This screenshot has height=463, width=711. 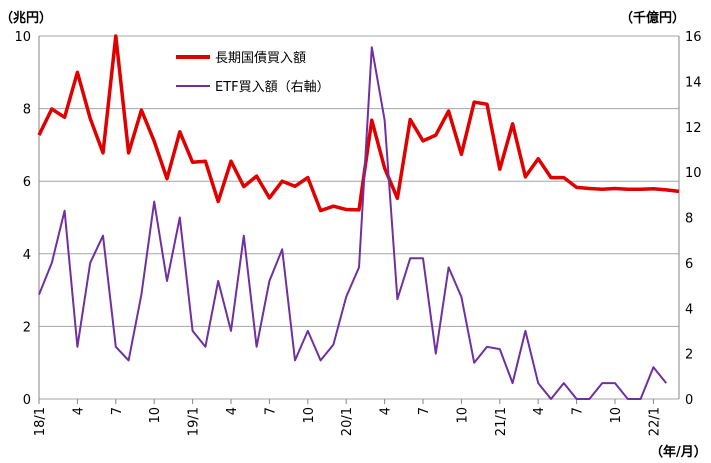 I want to click on left-tick-label: 10, so click(x=22, y=37).